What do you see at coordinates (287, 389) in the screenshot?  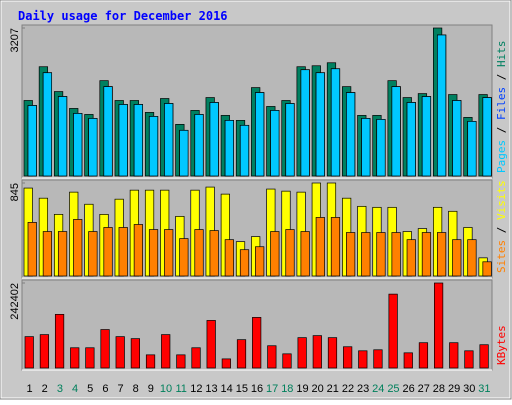 I see `x-tick-label: 18` at bounding box center [287, 389].